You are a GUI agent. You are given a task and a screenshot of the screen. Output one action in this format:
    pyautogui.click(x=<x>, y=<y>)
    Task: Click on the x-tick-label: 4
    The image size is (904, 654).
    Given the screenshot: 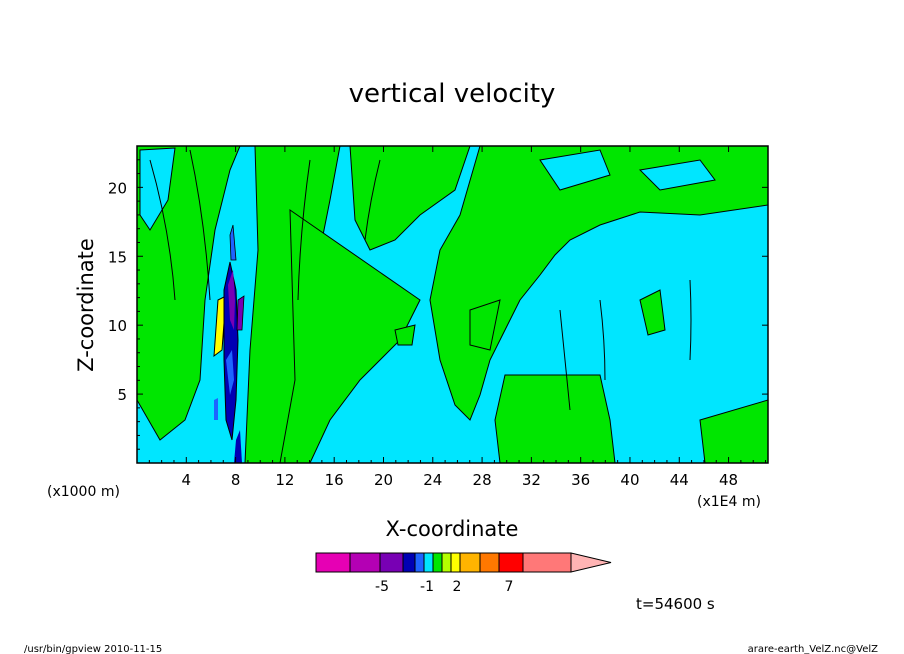 What is the action you would take?
    pyautogui.click(x=187, y=480)
    